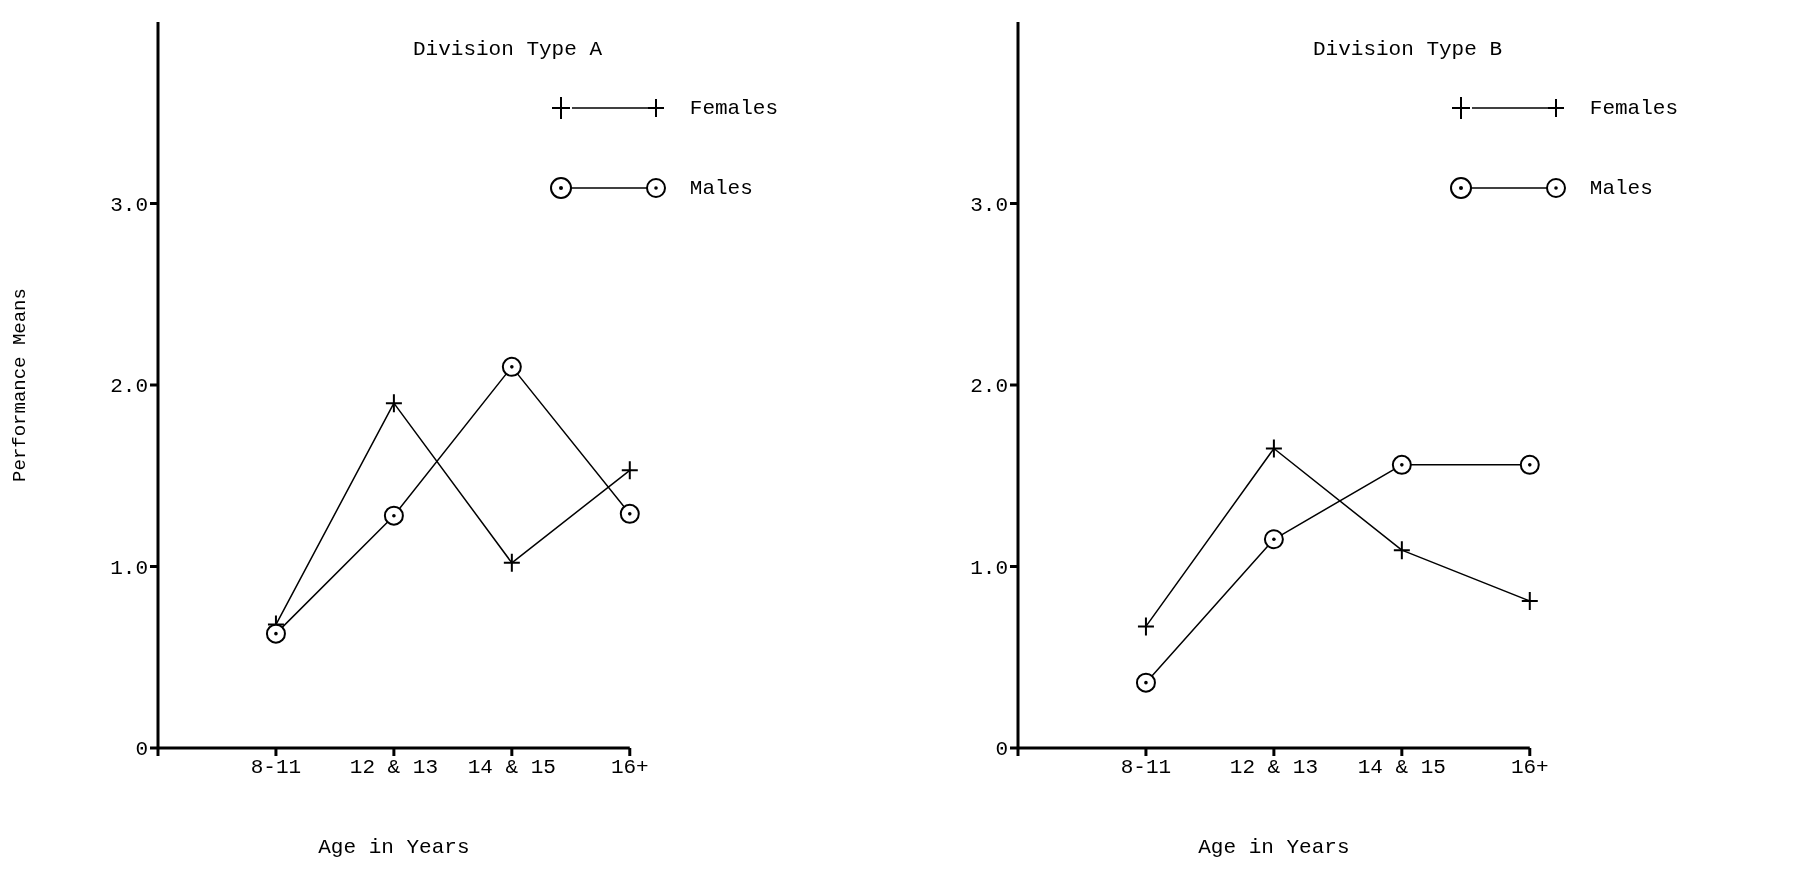 This screenshot has width=1809, height=888. Describe the element at coordinates (19, 385) in the screenshot. I see `y-axis-title: Performance Means` at that location.